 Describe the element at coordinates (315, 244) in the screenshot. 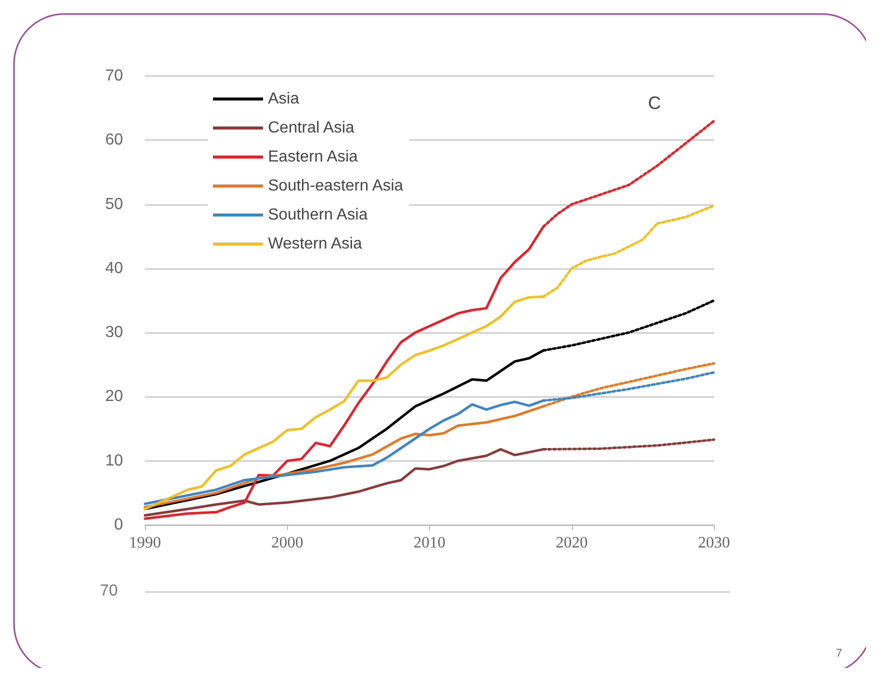

I see `legend-label: Western Asia` at that location.